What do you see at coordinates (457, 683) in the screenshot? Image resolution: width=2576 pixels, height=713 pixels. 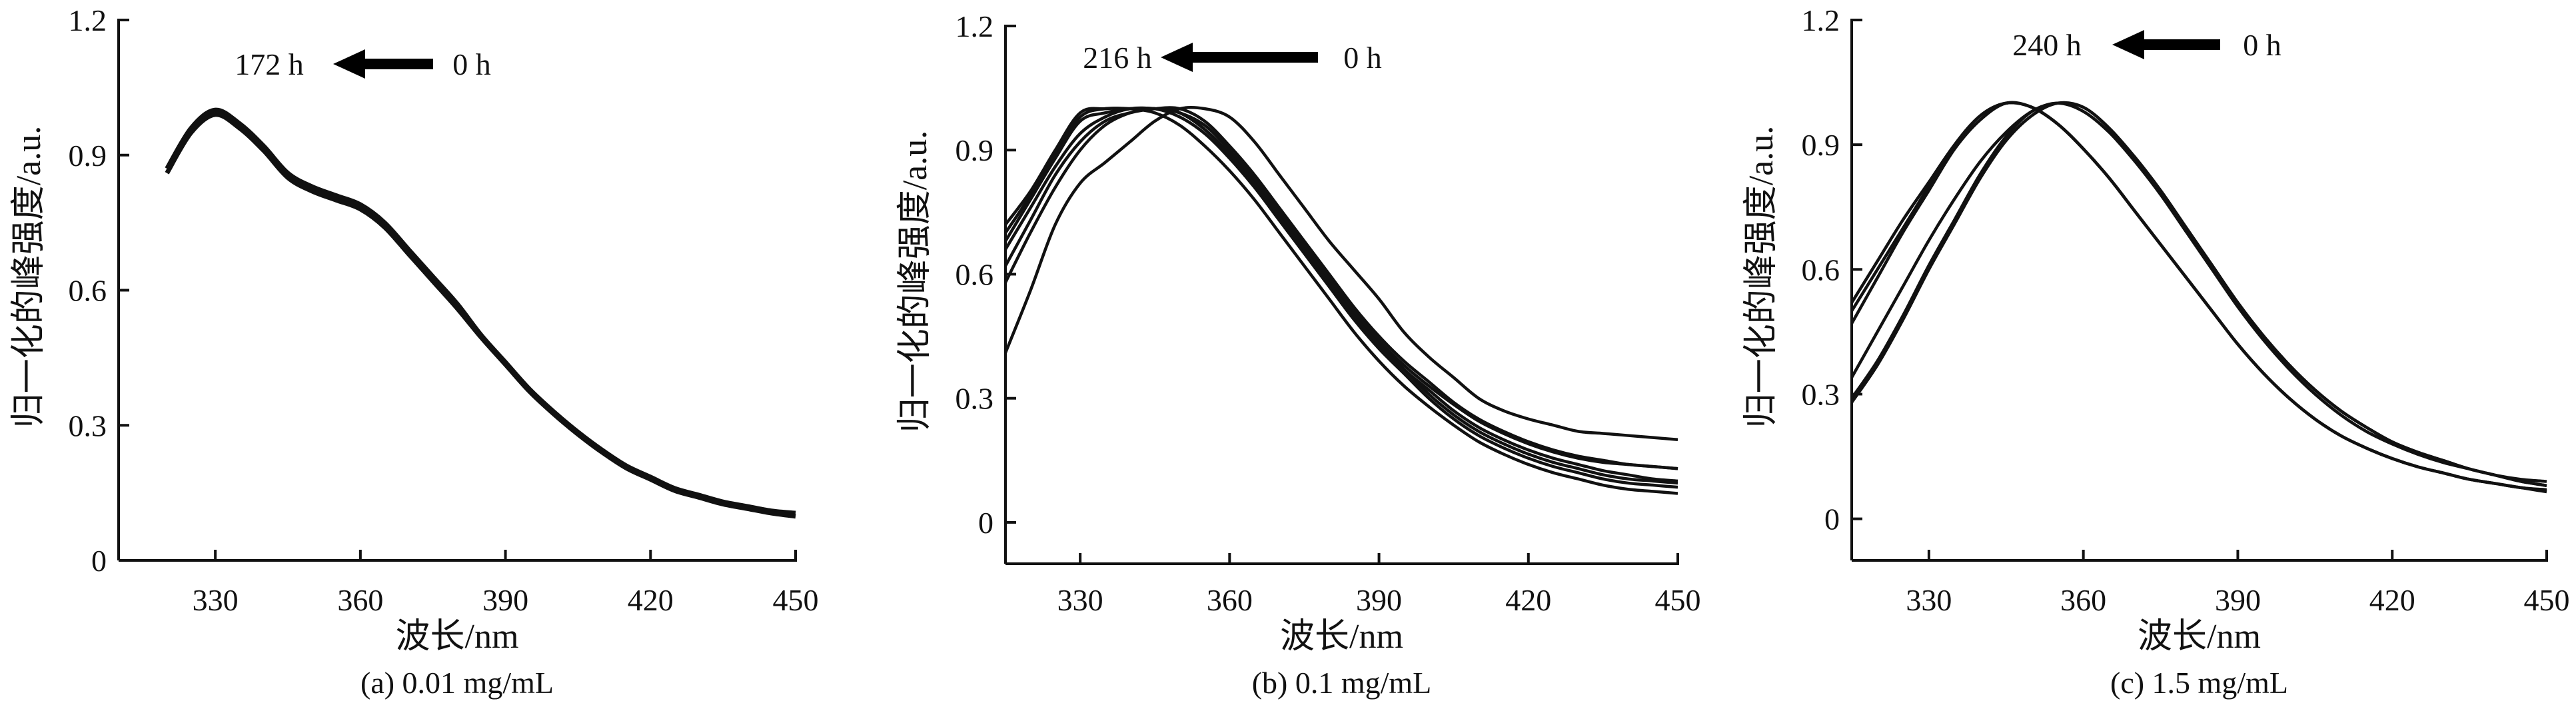 I see `panel-caption: (a) 0.01 mg/mL` at bounding box center [457, 683].